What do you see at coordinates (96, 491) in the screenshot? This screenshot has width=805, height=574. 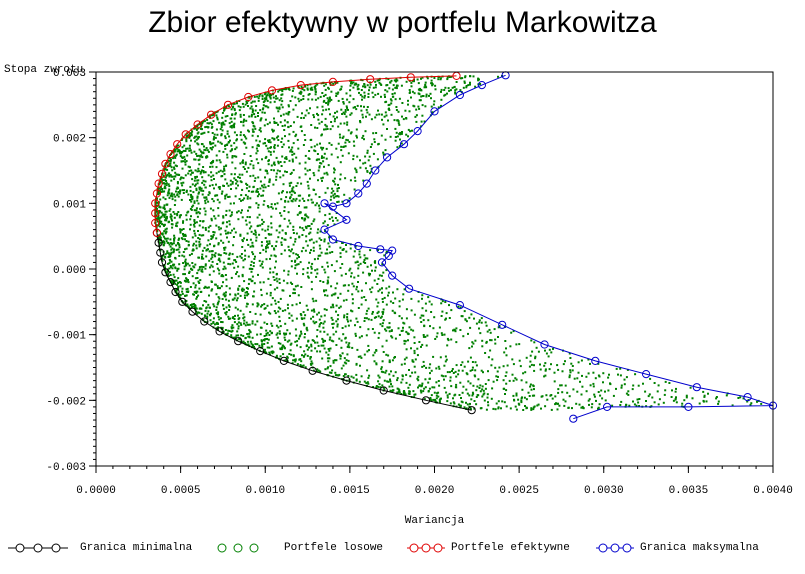 I see `x-tick-label: 0.0000` at bounding box center [96, 491].